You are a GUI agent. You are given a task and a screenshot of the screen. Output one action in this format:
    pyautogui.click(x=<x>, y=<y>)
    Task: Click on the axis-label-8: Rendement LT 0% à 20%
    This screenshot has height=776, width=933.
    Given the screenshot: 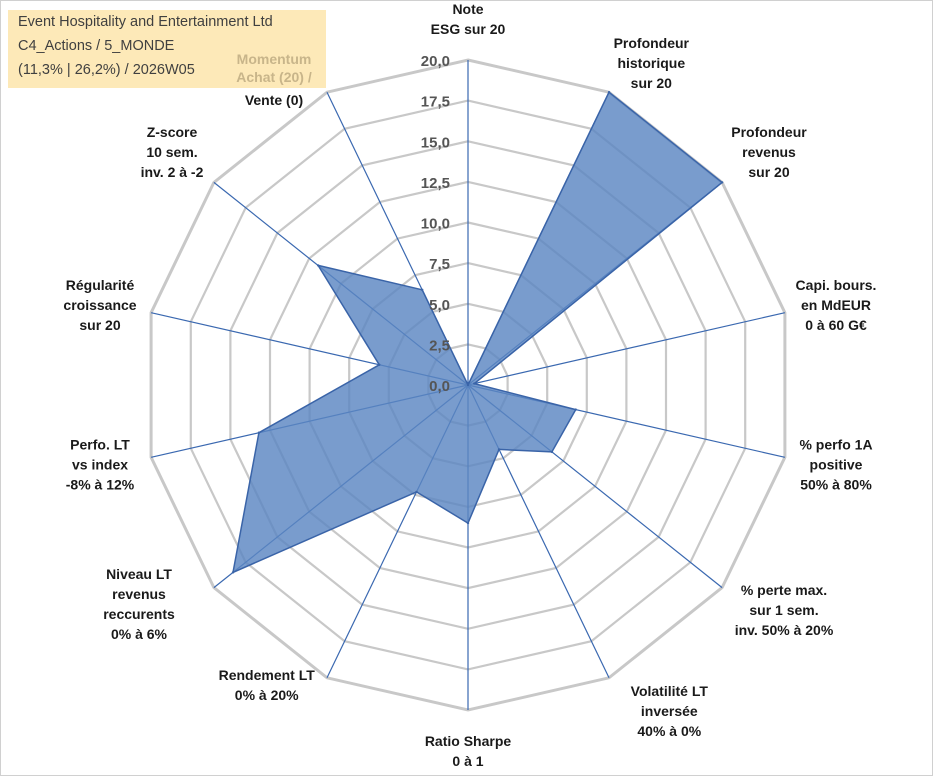 What is the action you would take?
    pyautogui.click(x=267, y=685)
    